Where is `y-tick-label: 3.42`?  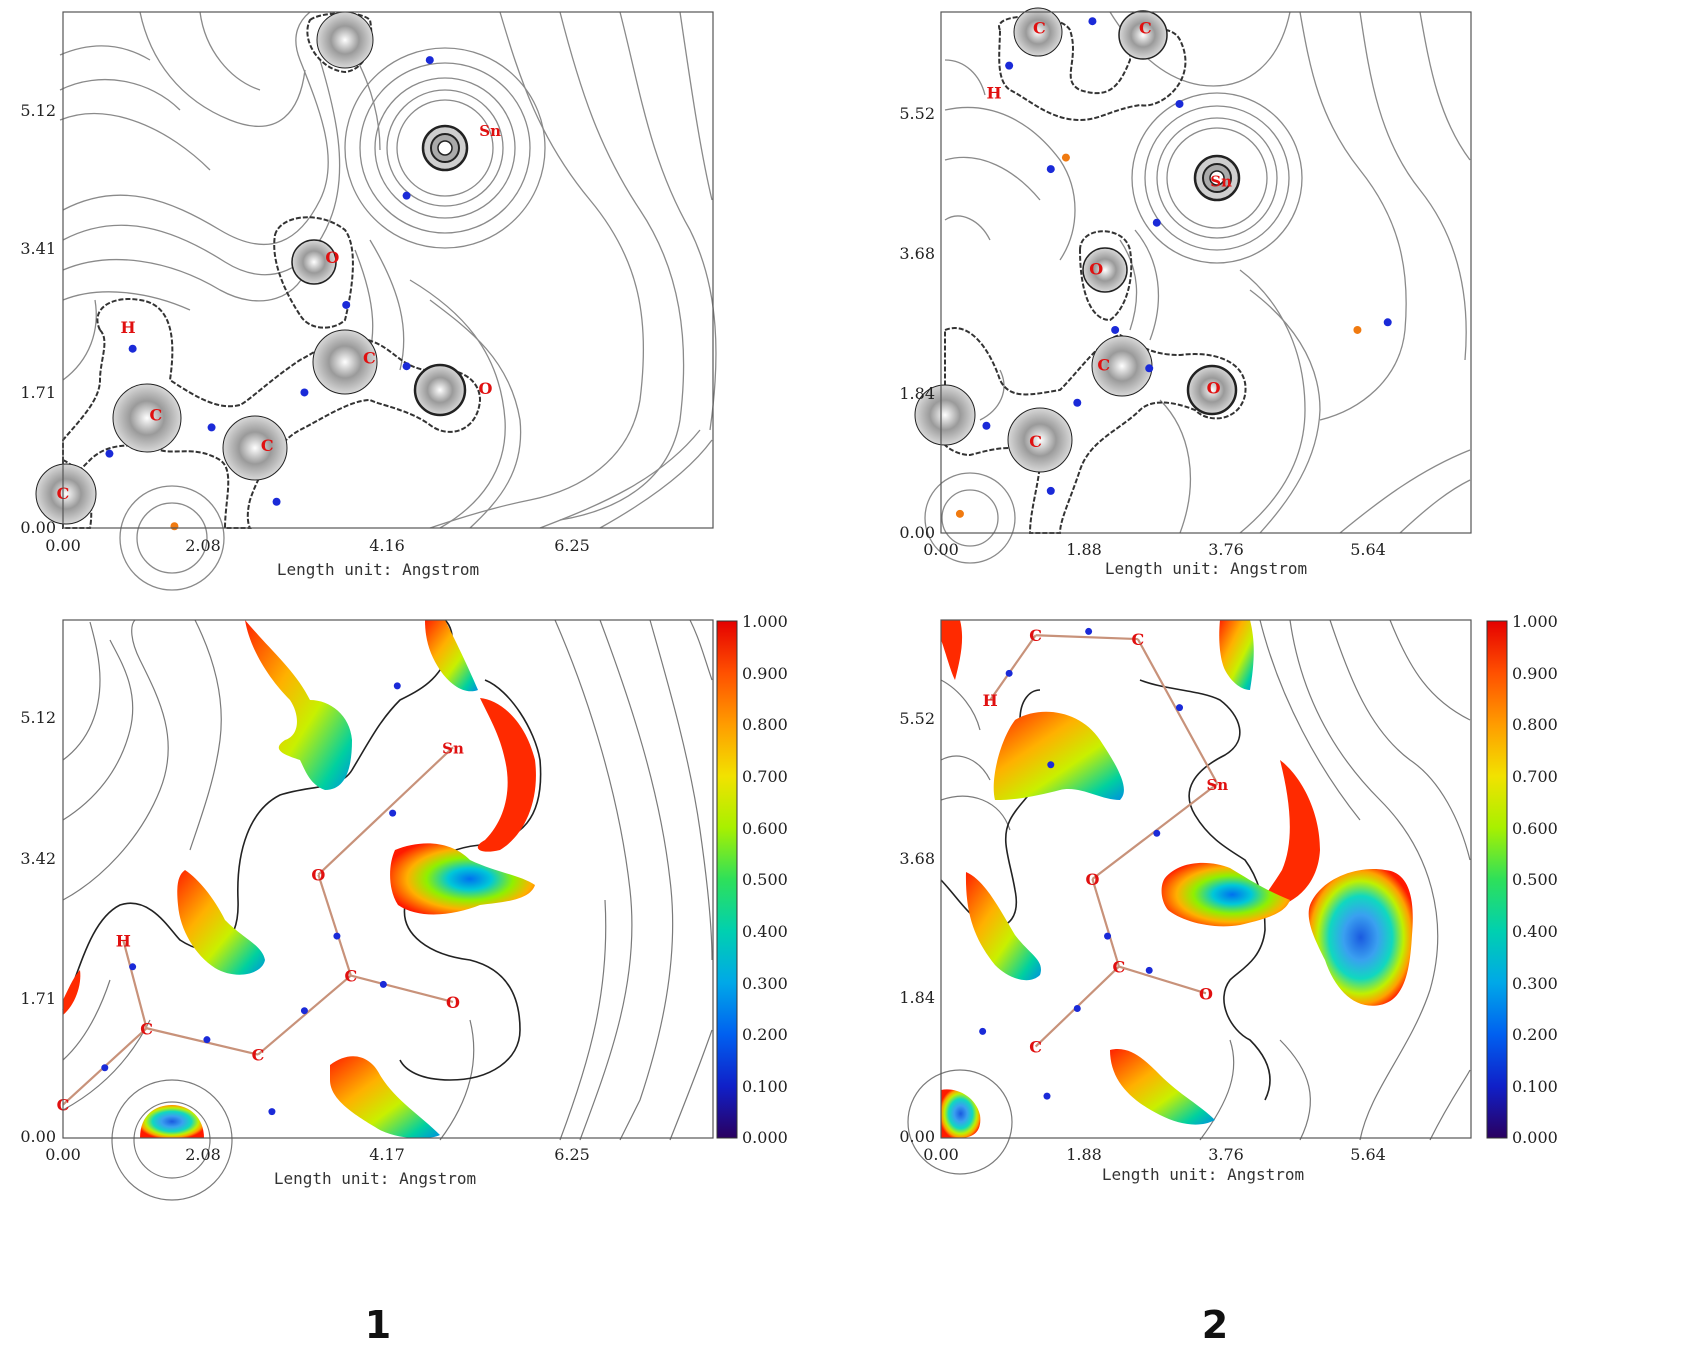
y-tick-label: 3.42 is located at coordinates (38, 858).